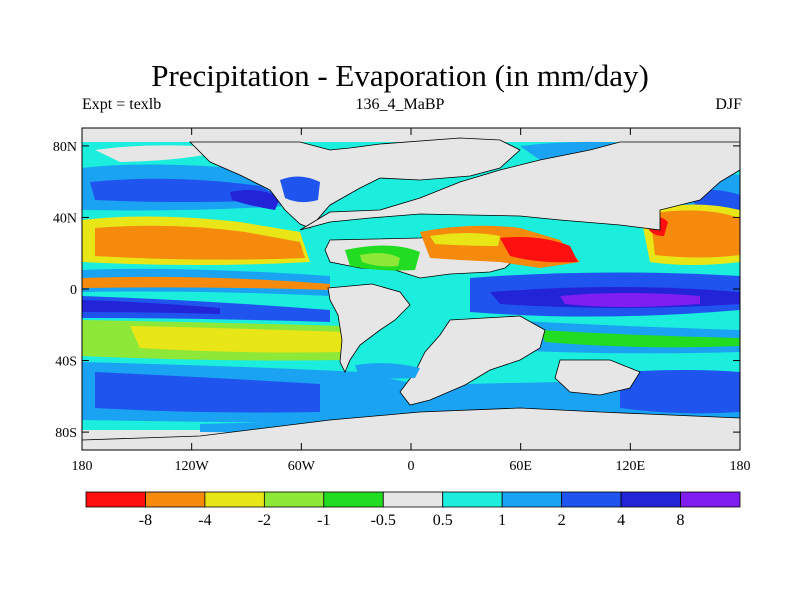 This screenshot has width=800, height=600. Describe the element at coordinates (502, 520) in the screenshot. I see `colorbar-label: 1` at that location.